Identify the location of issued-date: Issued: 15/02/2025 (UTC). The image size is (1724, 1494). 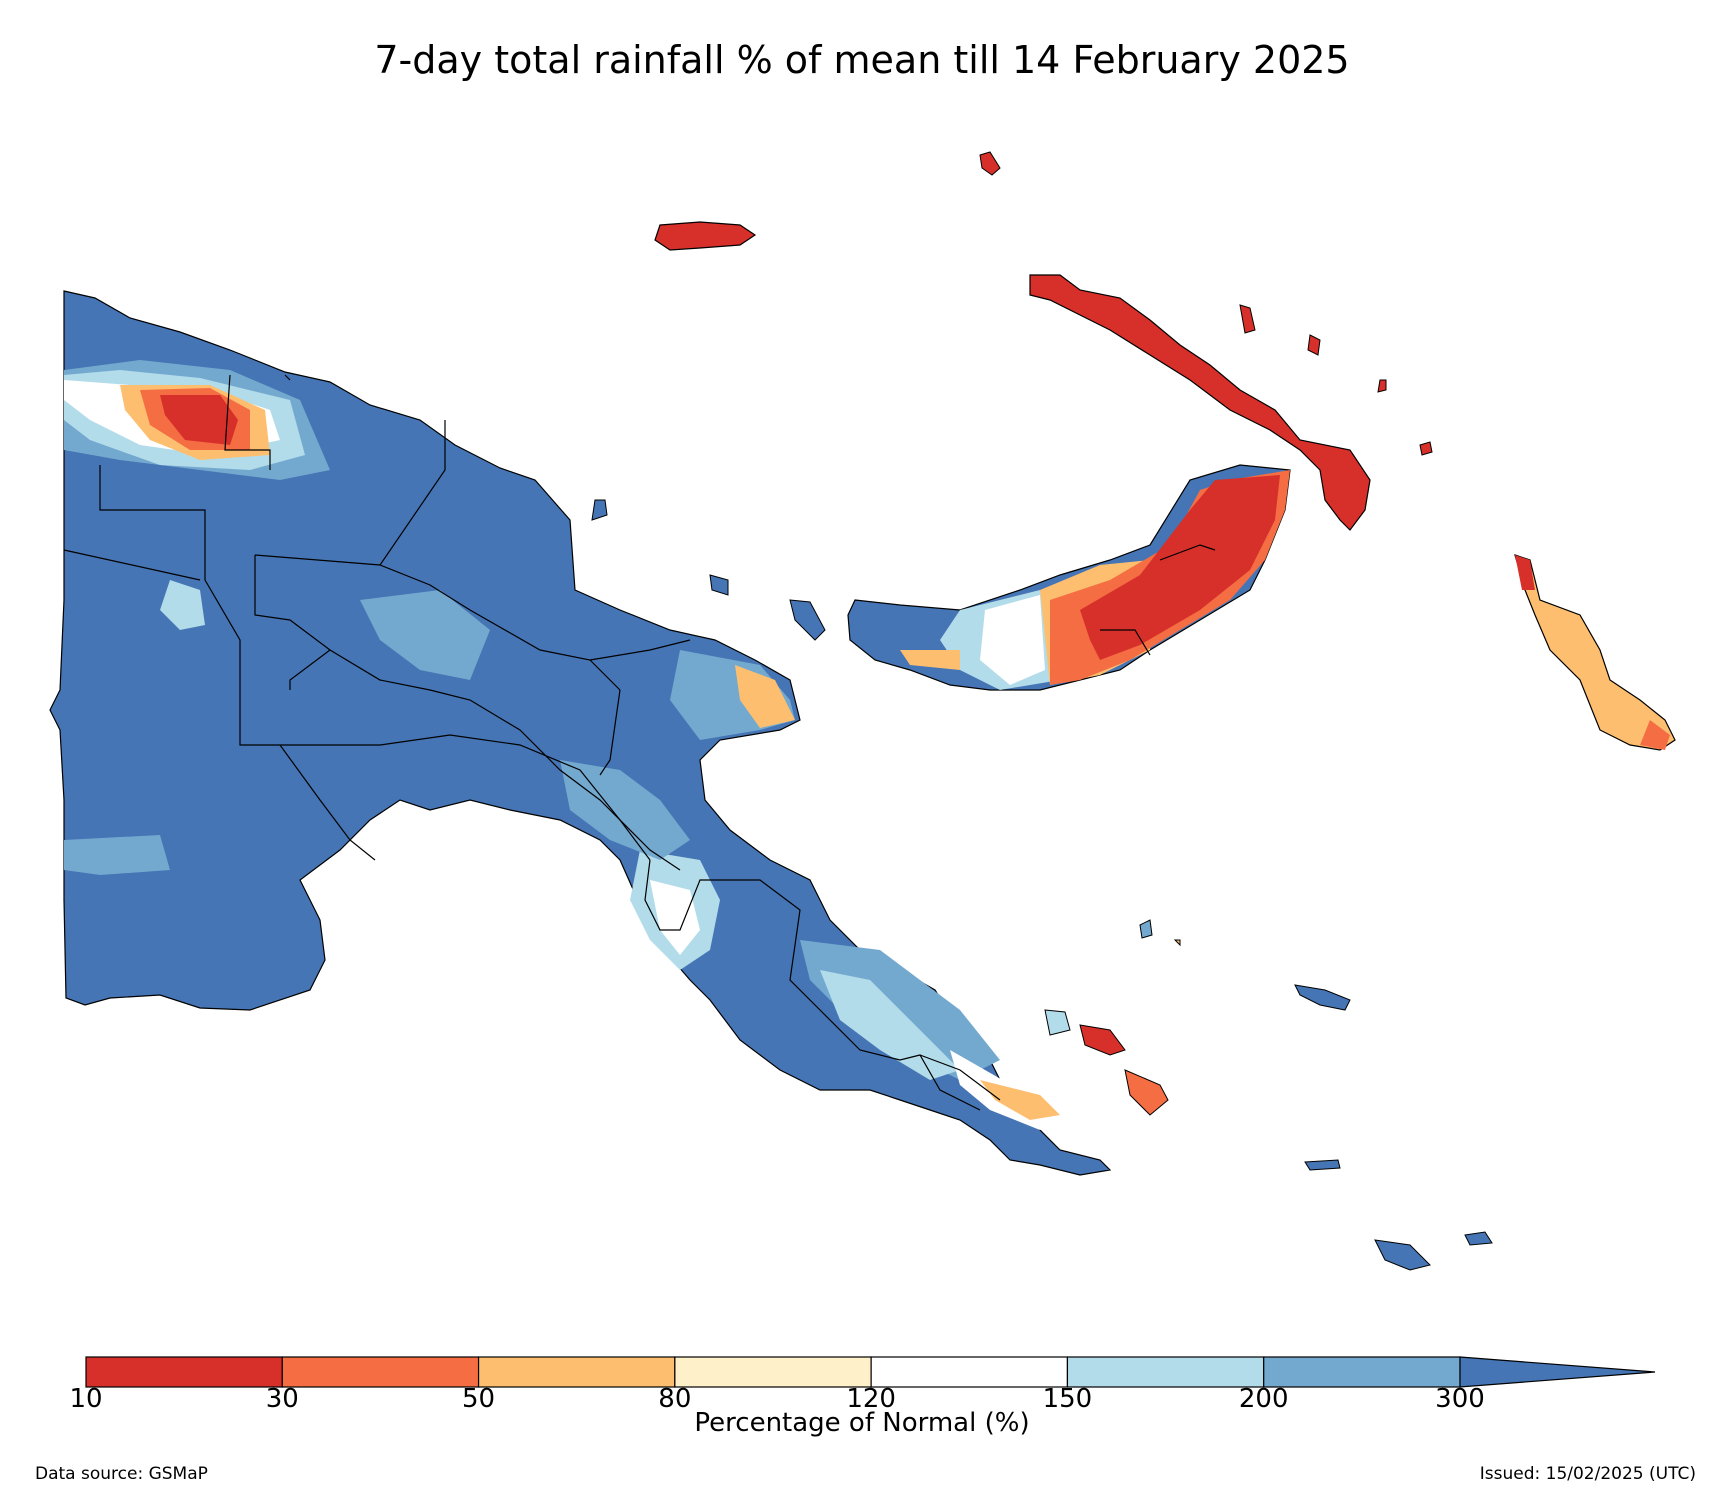
(1587, 1474).